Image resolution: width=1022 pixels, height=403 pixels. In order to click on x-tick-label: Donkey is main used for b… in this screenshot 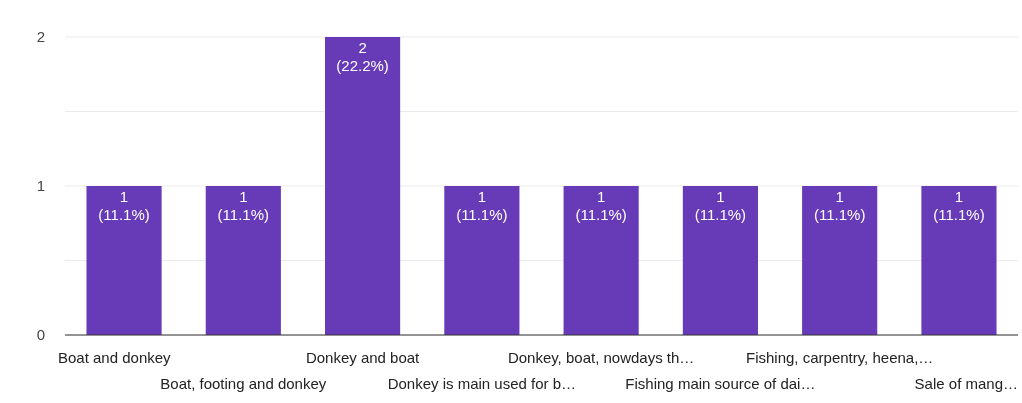, I will do `click(482, 383)`.